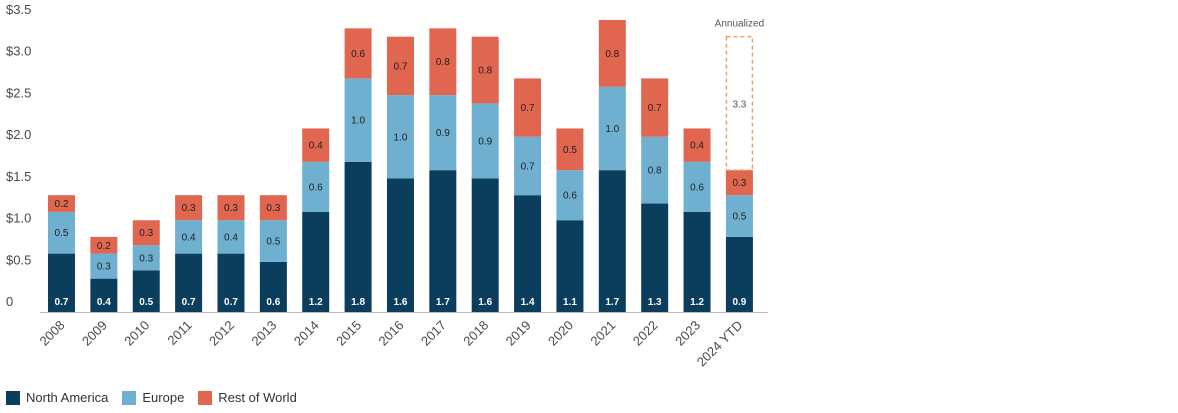 The width and height of the screenshot is (1178, 413). What do you see at coordinates (518, 333) in the screenshot?
I see `x-tick-label: 2019` at bounding box center [518, 333].